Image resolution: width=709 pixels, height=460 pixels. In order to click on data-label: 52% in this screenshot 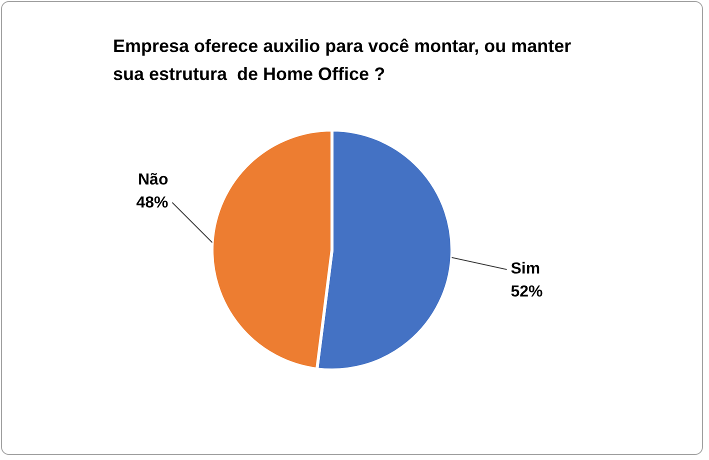, I will do `click(526, 292)`.